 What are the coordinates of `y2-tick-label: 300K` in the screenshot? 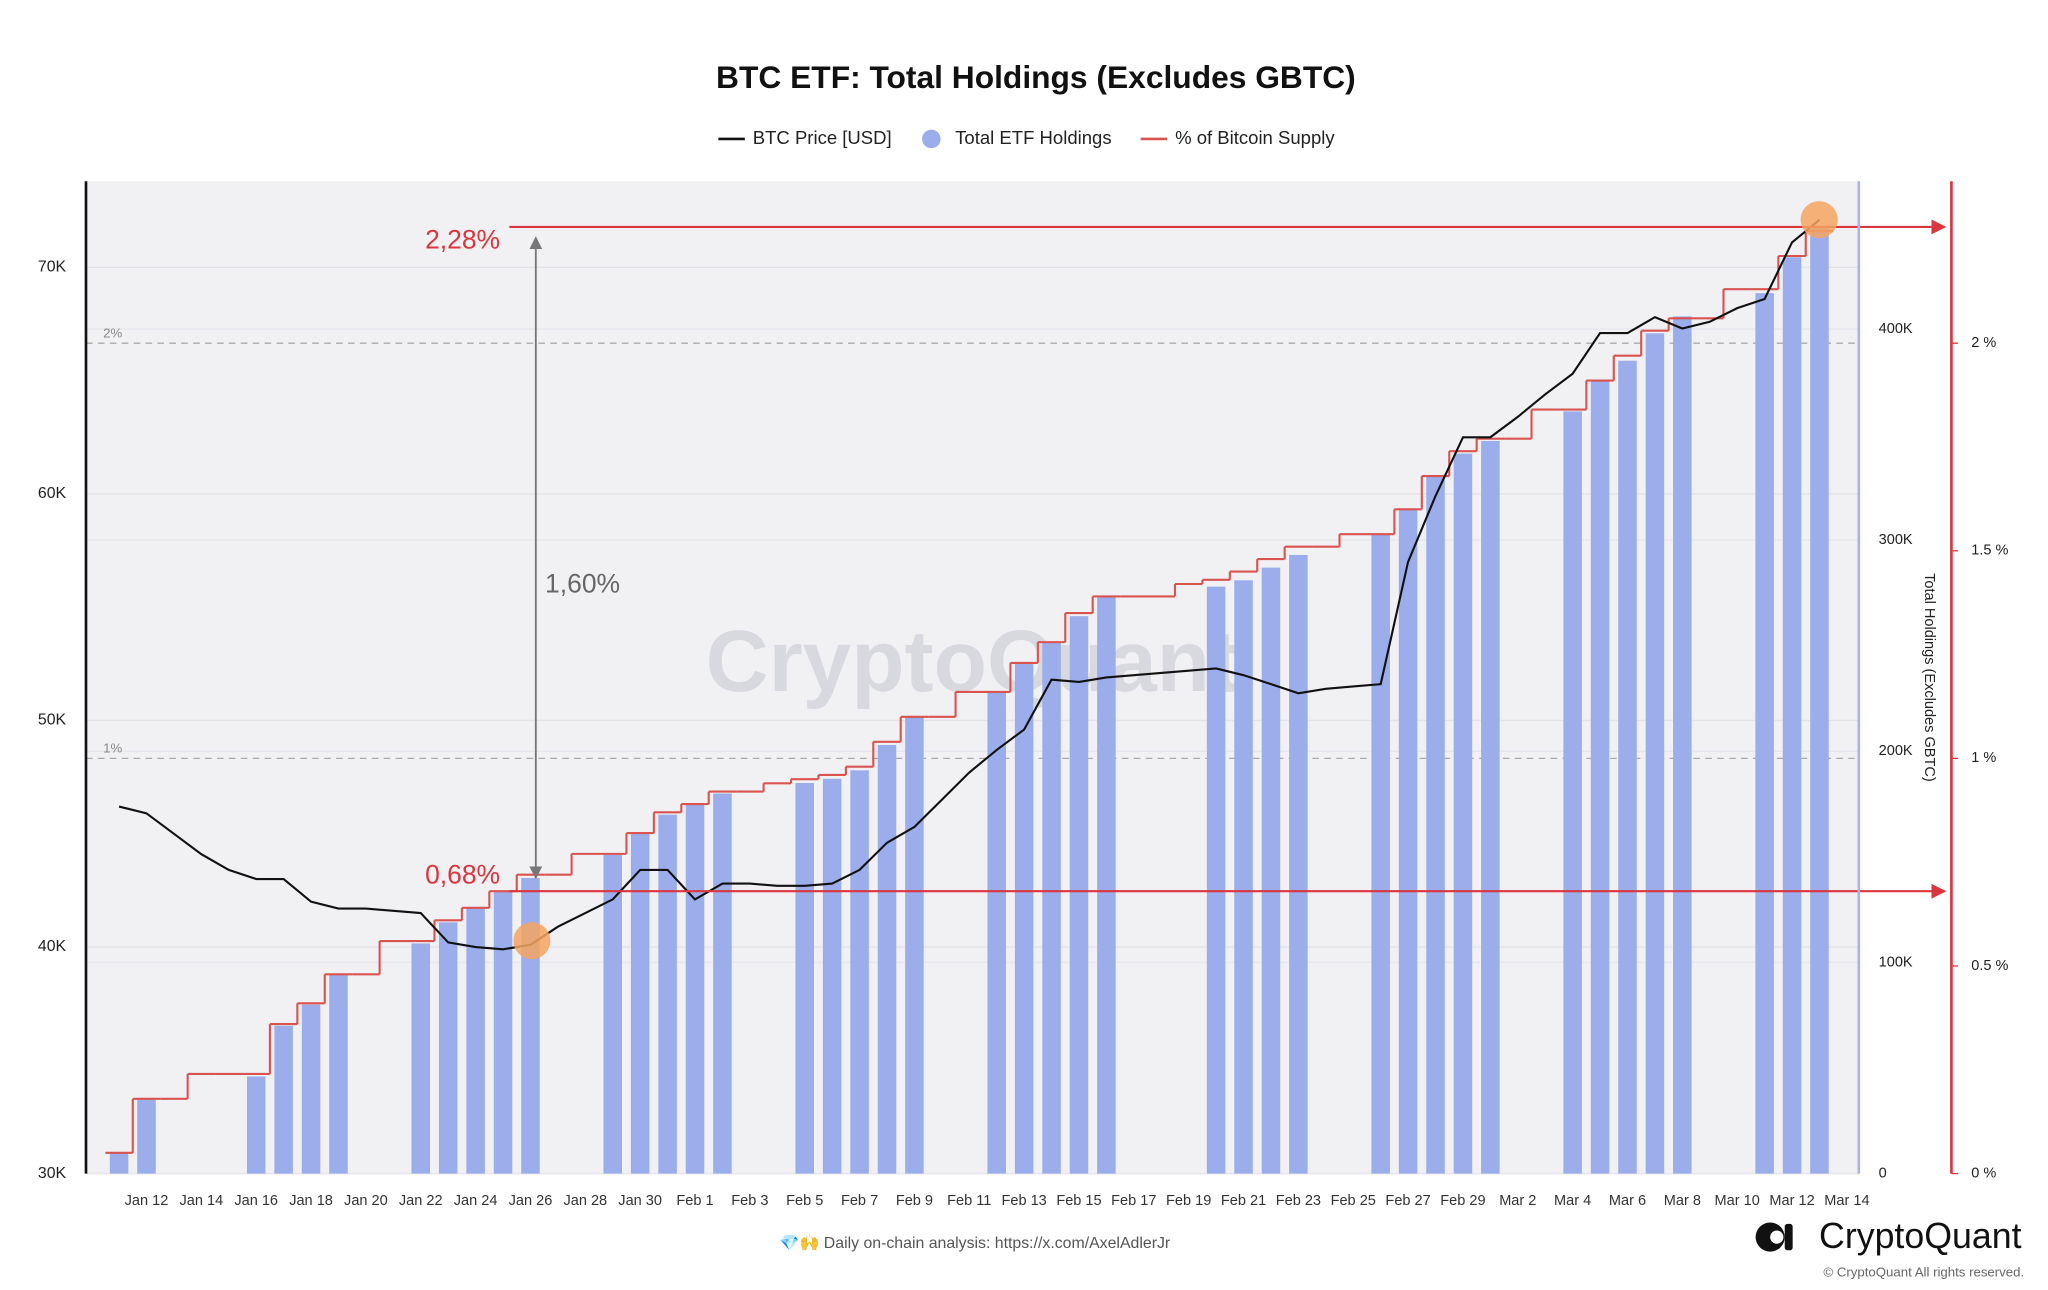 It's located at (1896, 540).